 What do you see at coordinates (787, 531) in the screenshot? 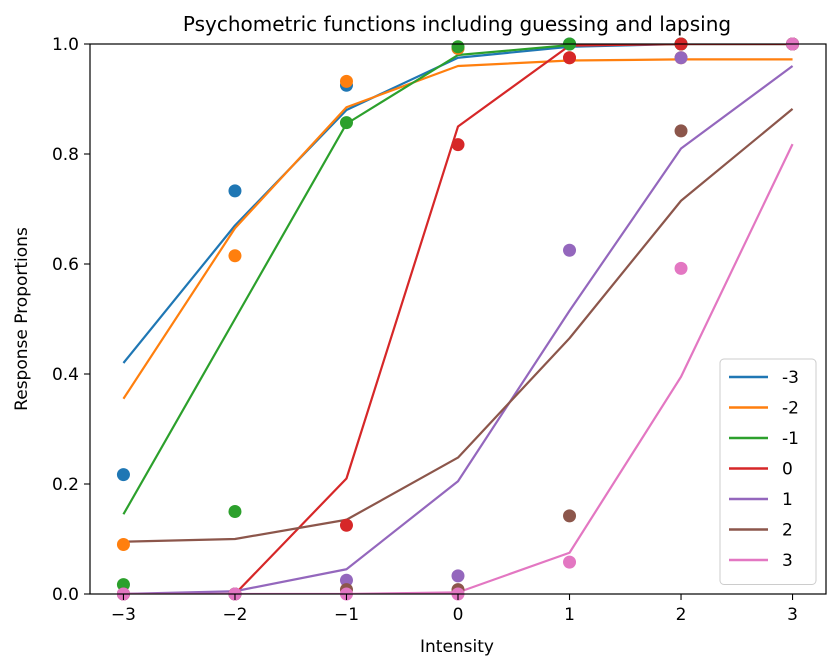
I see `legend-label-series-2: 2` at bounding box center [787, 531].